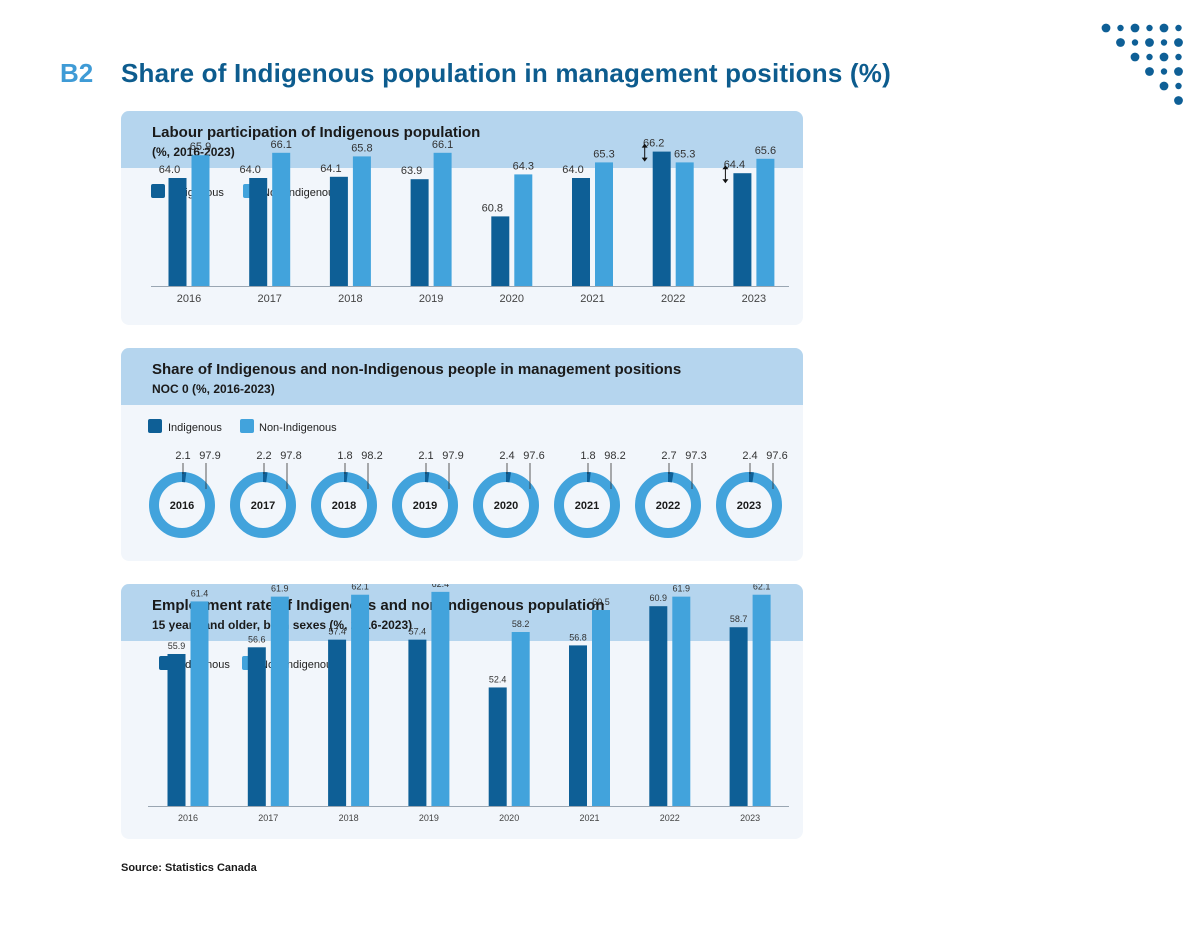 This screenshot has height=927, width=1200. Describe the element at coordinates (498, 679) in the screenshot. I see `data-label-indigenous: 52.4` at that location.